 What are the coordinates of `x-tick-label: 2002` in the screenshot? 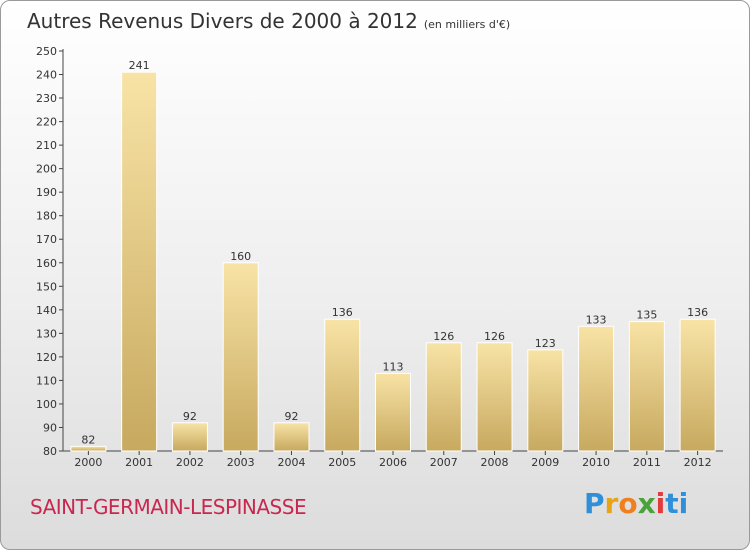 It's located at (190, 462).